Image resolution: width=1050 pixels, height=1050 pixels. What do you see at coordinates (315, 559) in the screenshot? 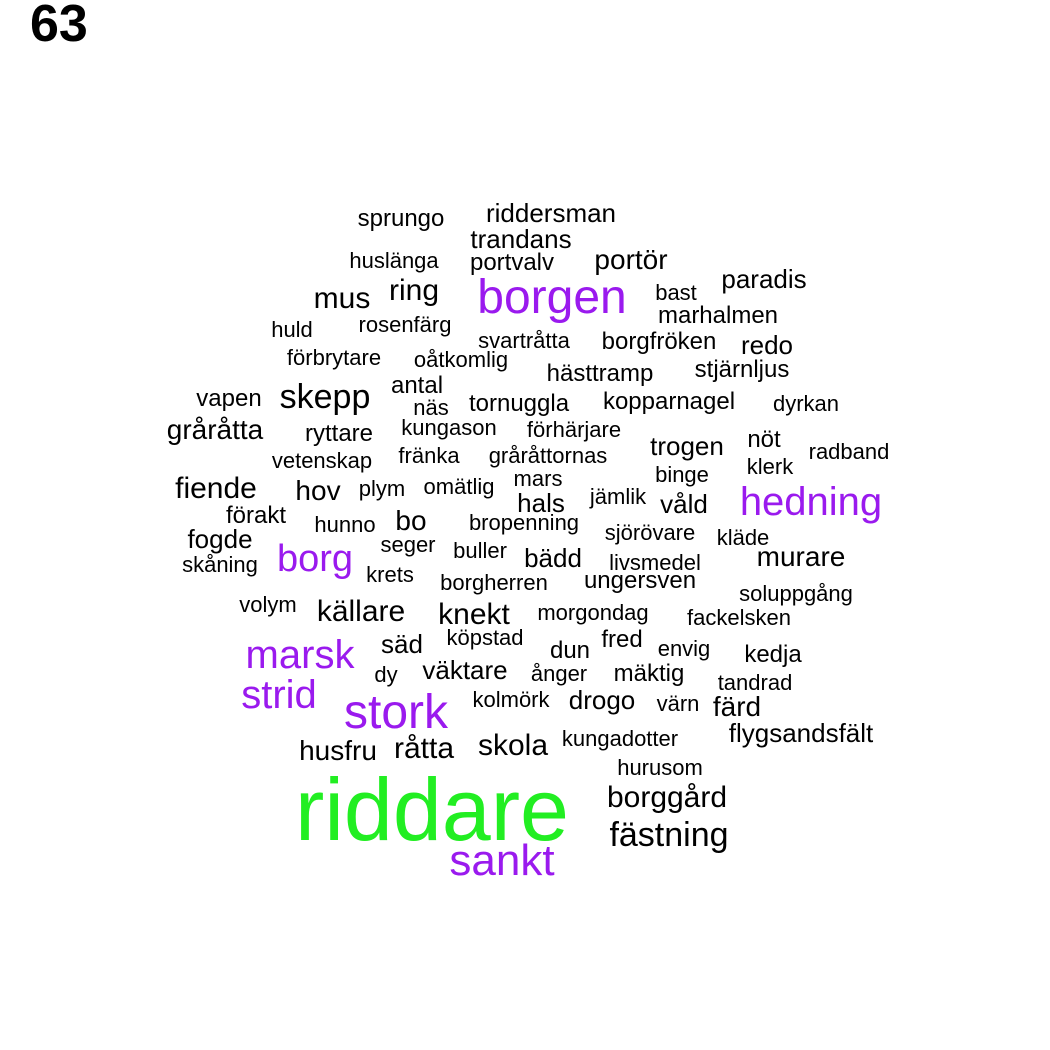
I see `cloud-word: borg` at bounding box center [315, 559].